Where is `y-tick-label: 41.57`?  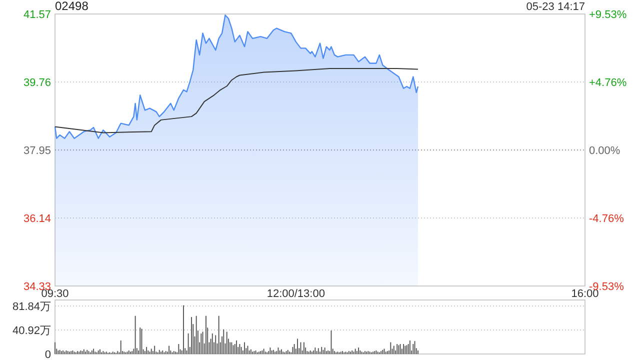 y-tick-label: 41.57 is located at coordinates (37, 15).